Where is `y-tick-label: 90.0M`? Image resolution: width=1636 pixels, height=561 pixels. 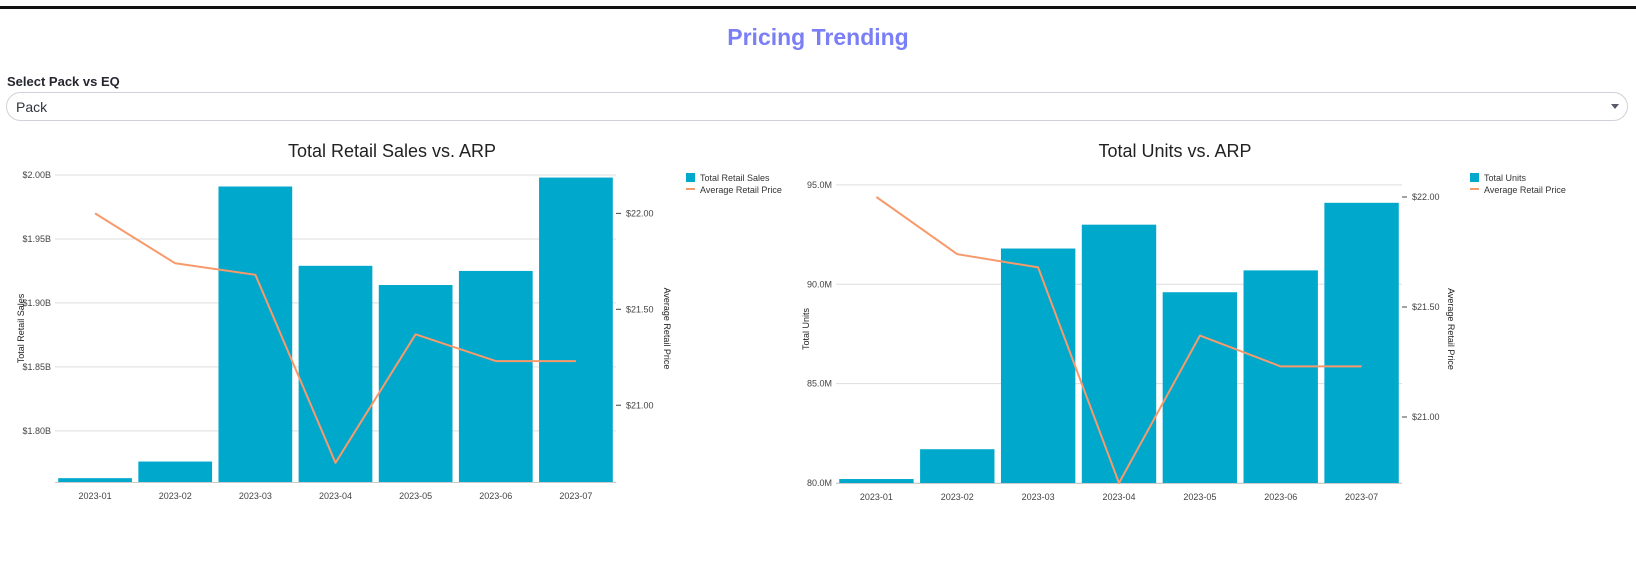
y-tick-label: 90.0M is located at coordinates (819, 284).